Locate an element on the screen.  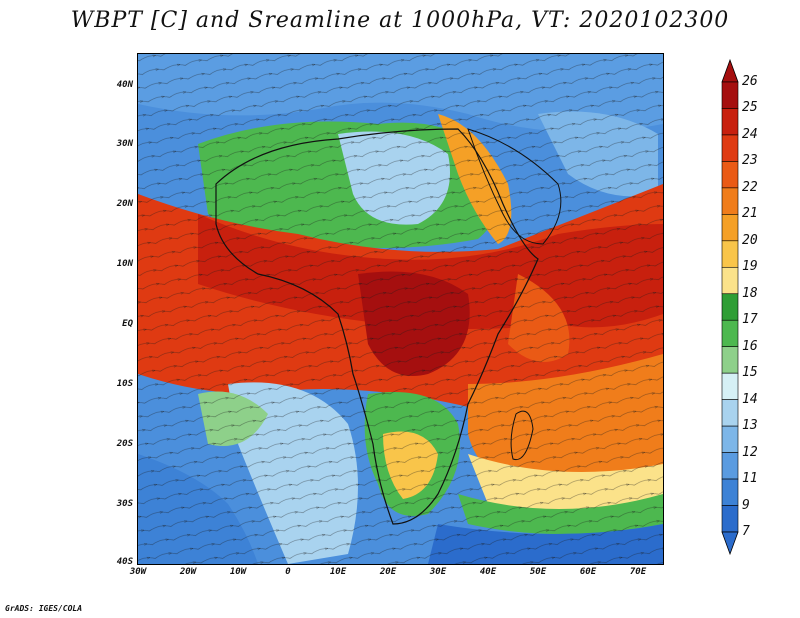
lat-label: 10S is located at coordinates (124, 384).